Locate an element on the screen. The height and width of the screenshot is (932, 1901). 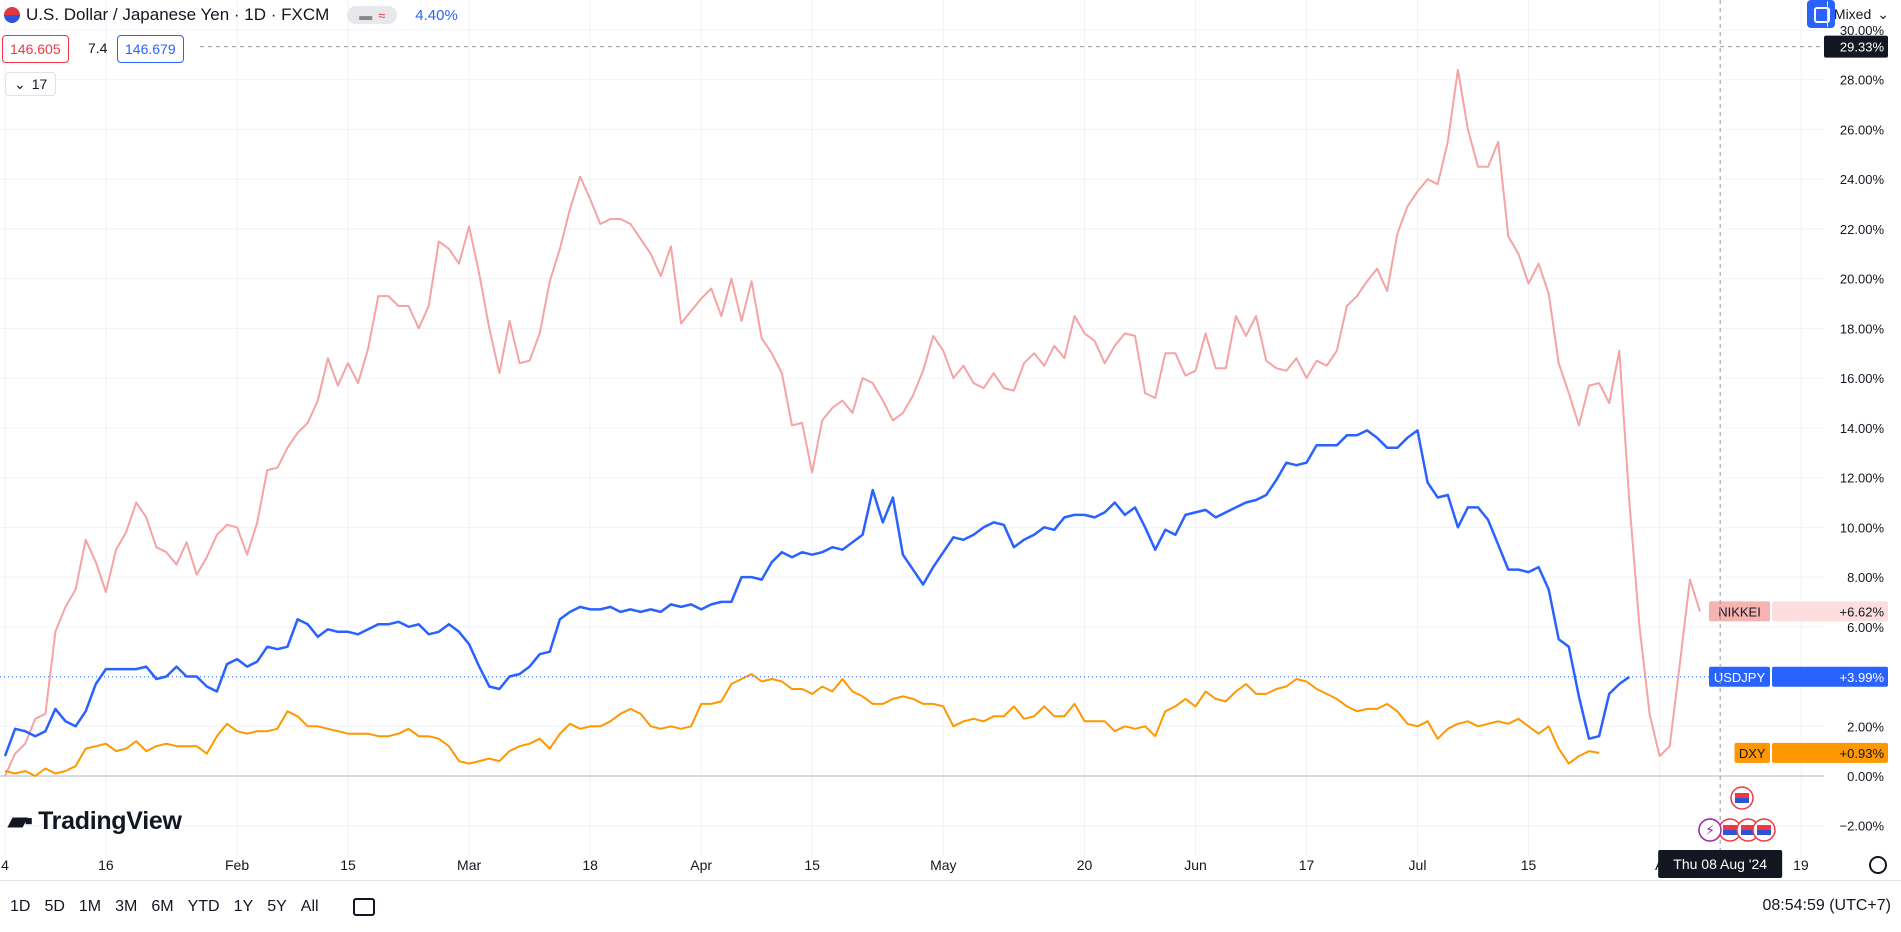
crosshair-value-bg is located at coordinates (1856, 46).